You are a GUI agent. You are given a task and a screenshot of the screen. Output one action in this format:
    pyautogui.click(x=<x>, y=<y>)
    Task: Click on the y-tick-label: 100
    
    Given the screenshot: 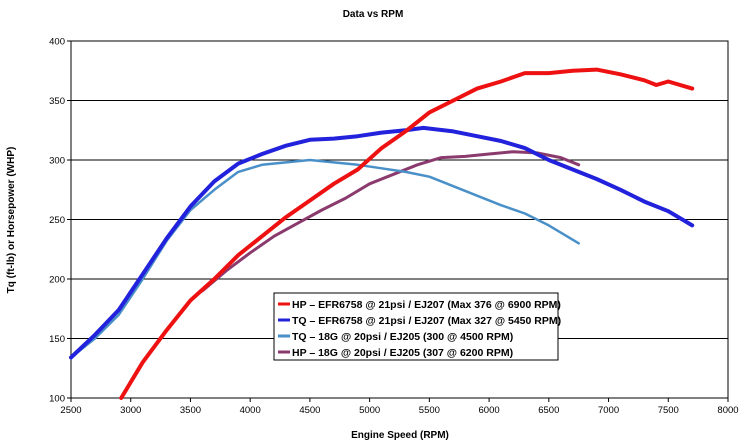 What is the action you would take?
    pyautogui.click(x=57, y=399)
    